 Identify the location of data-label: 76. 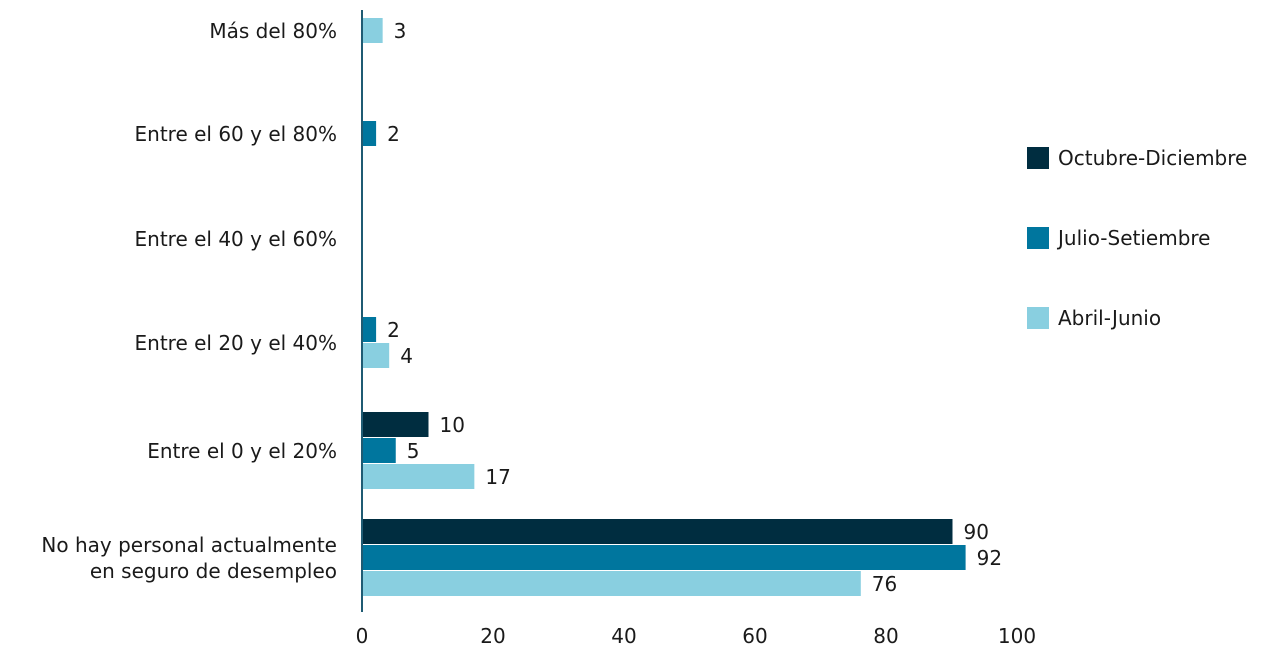
(884, 584).